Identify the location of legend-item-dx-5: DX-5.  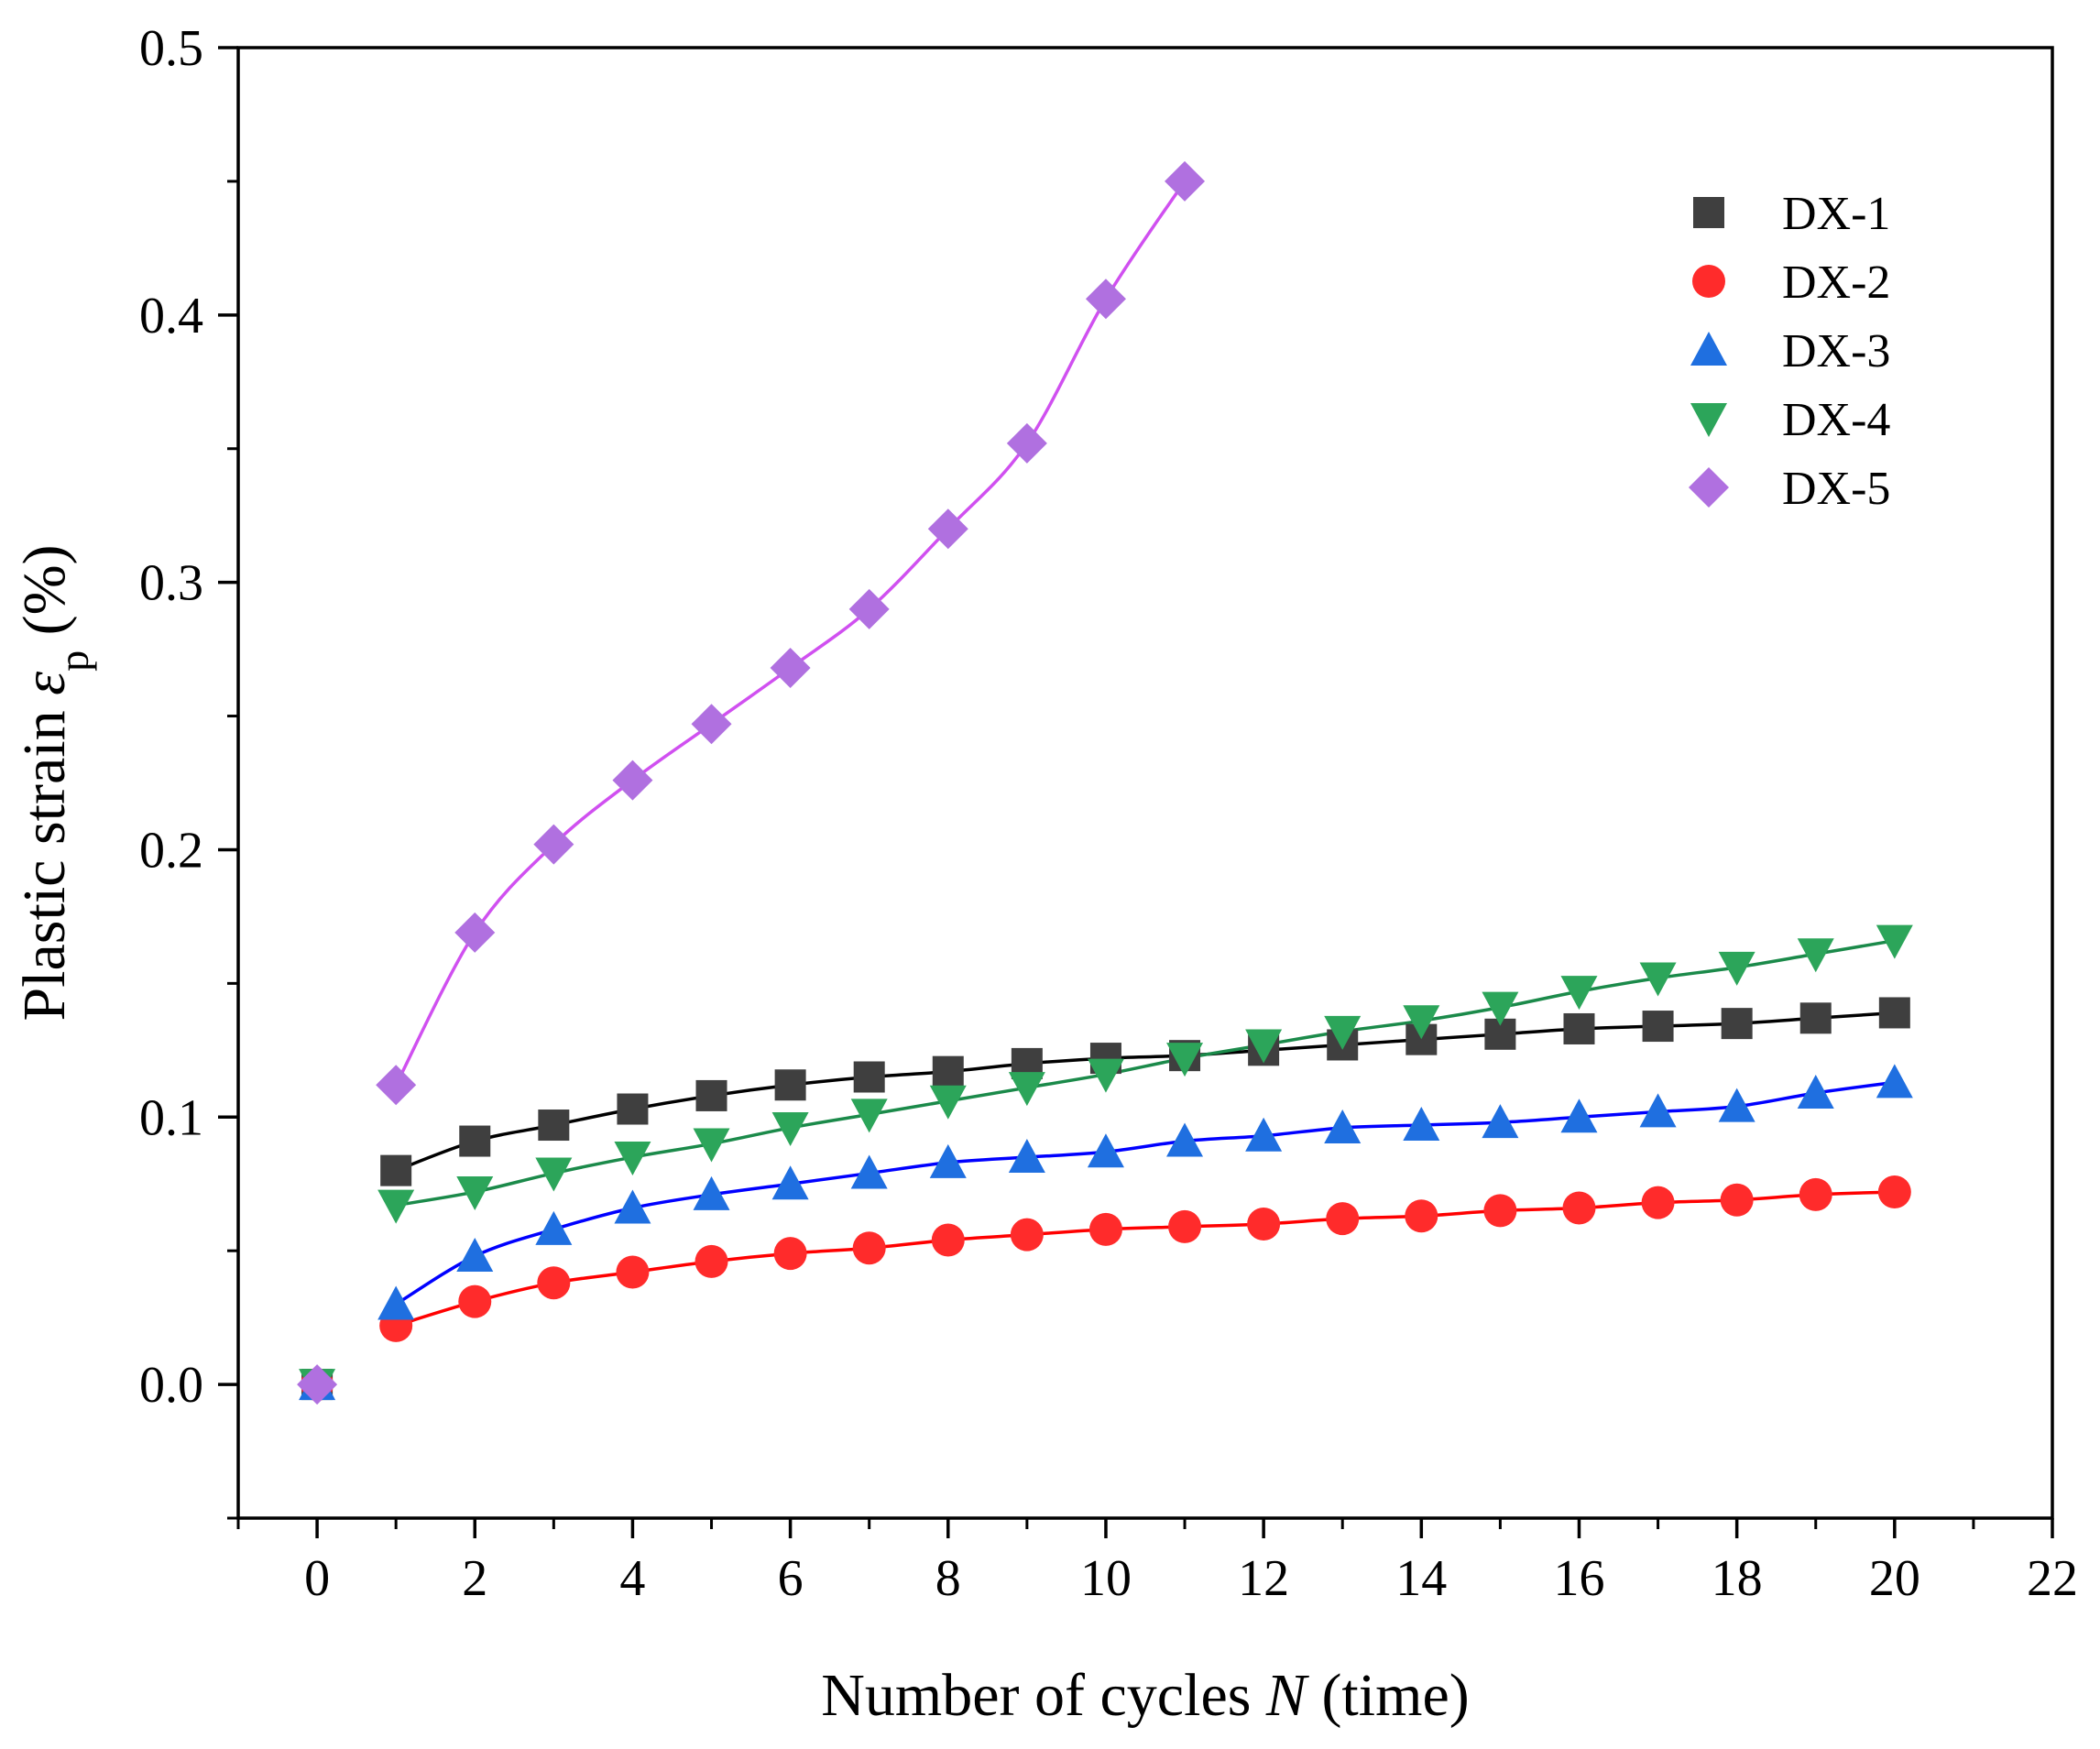
(1789, 489).